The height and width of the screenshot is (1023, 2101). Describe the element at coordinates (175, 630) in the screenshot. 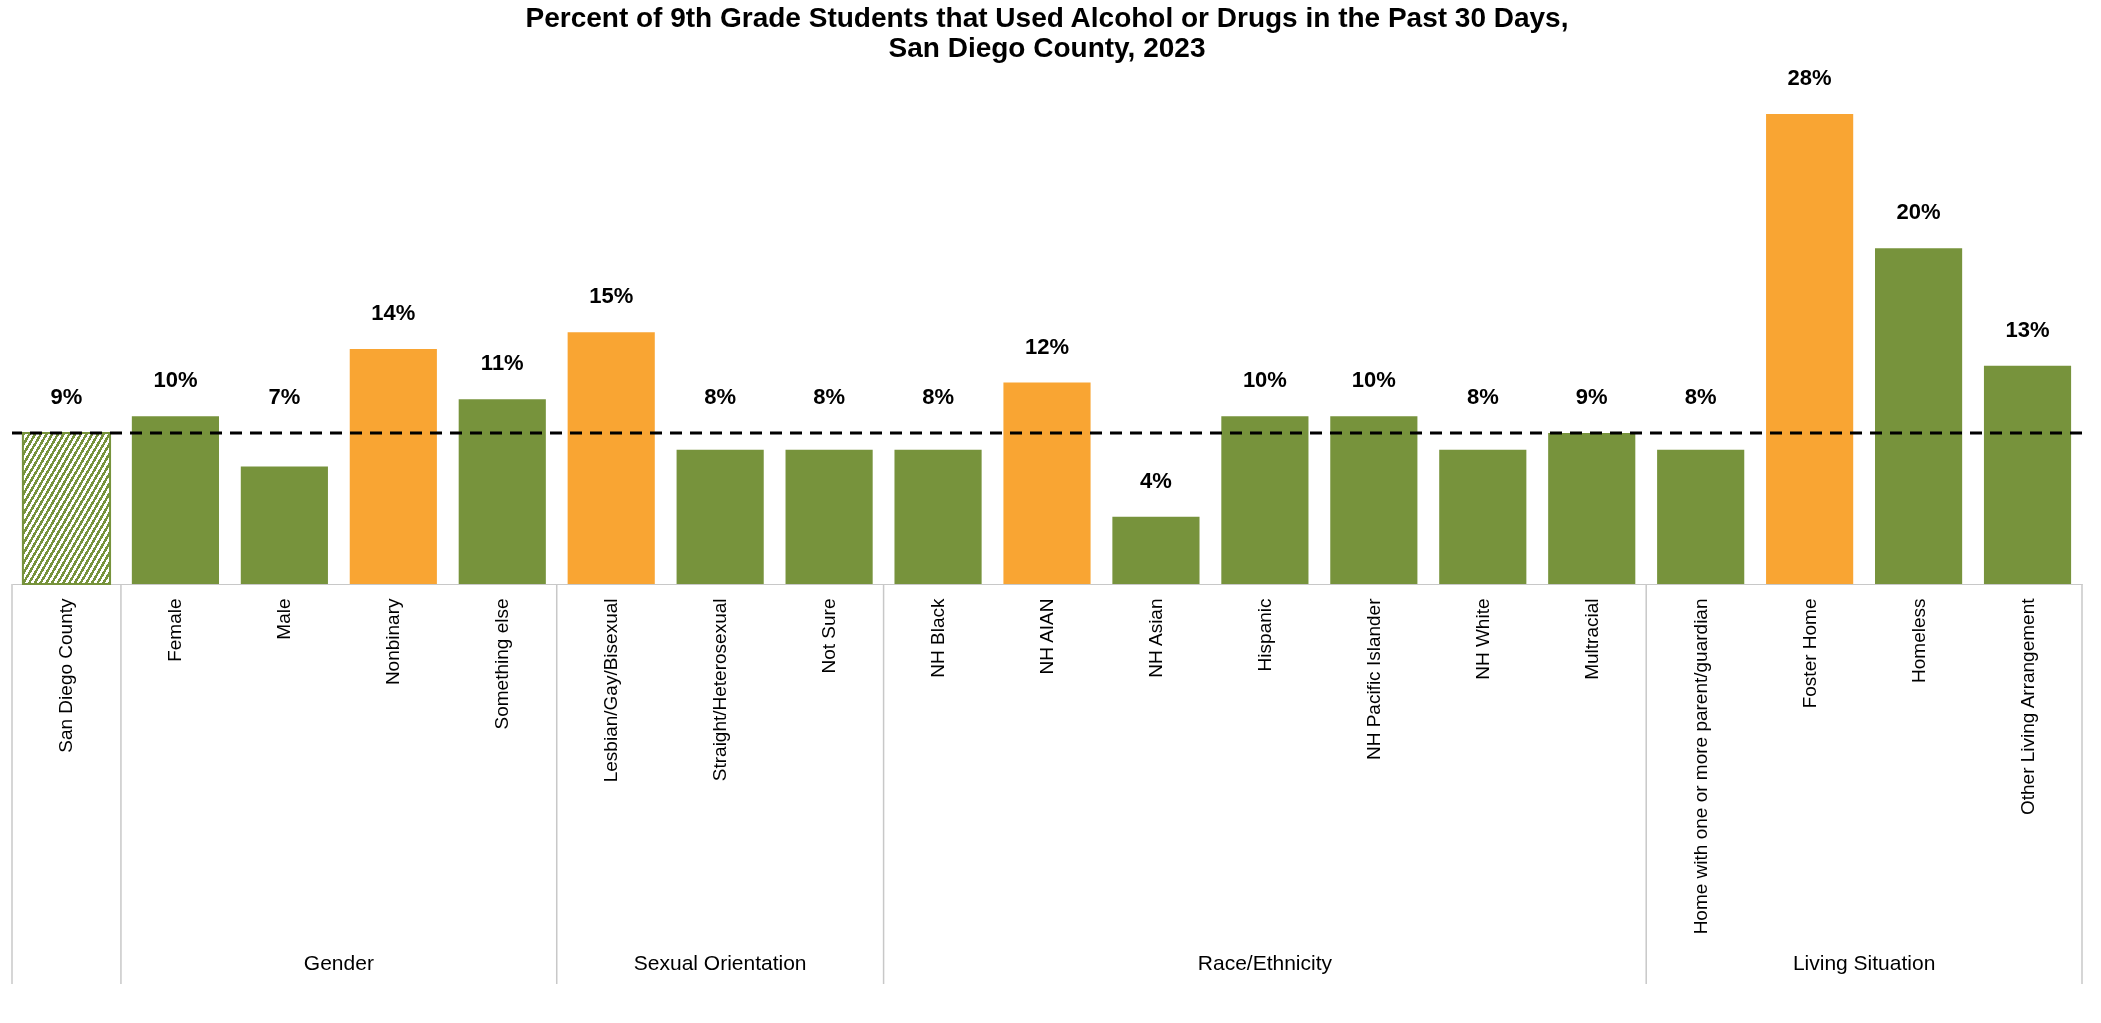

I see `x-tick-label: Female` at that location.